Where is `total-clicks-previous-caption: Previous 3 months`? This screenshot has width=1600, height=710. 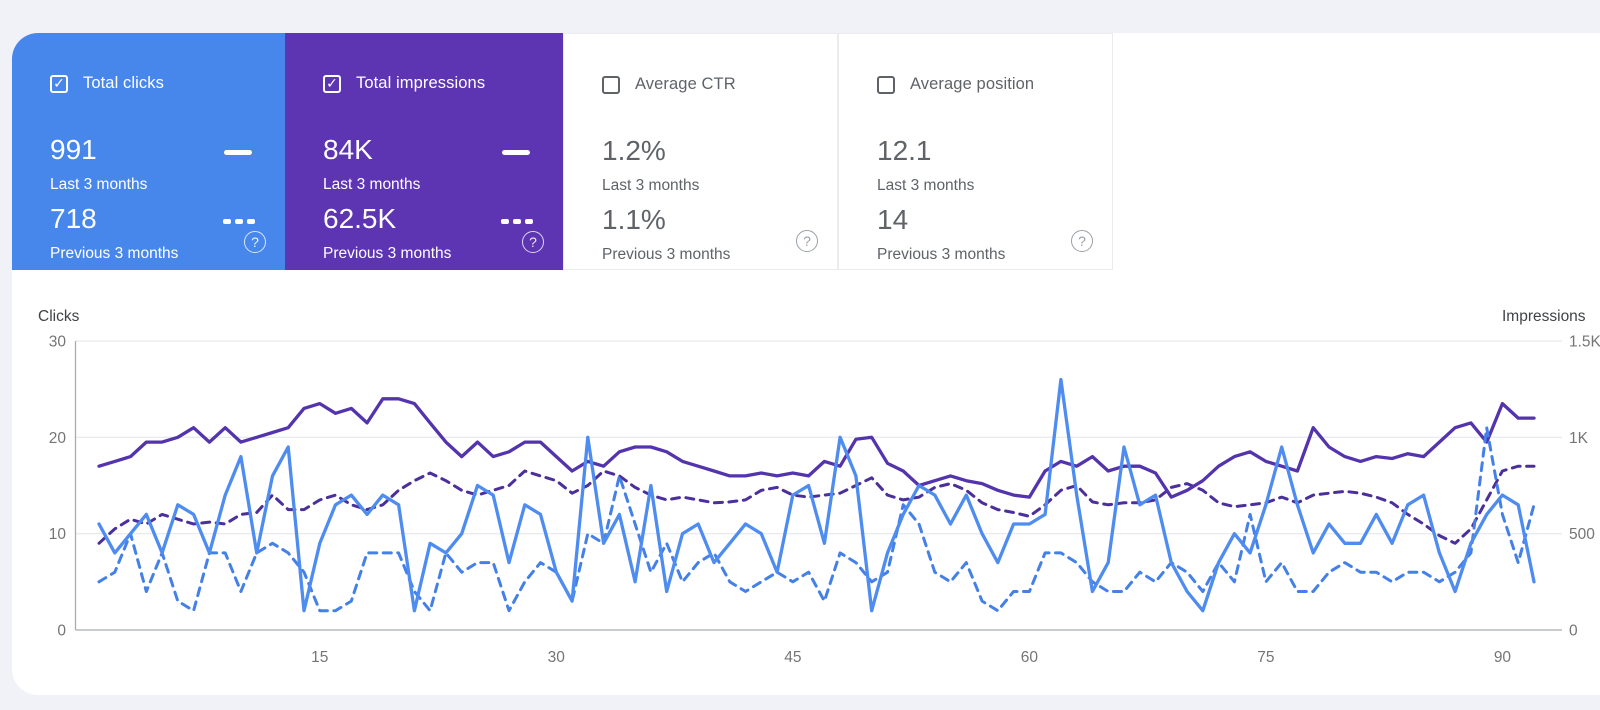
total-clicks-previous-caption: Previous 3 months is located at coordinates (114, 253).